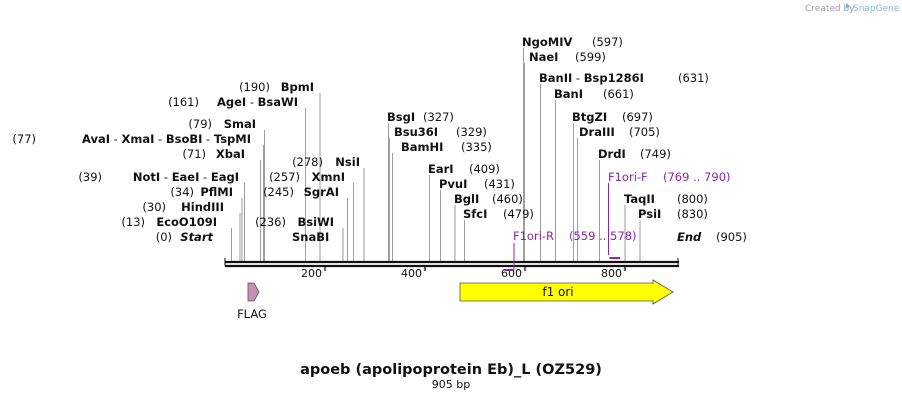 The height and width of the screenshot is (400, 902). Describe the element at coordinates (294, 222) in the screenshot. I see `site-label-bsiwi: BsiWI (236)` at that location.